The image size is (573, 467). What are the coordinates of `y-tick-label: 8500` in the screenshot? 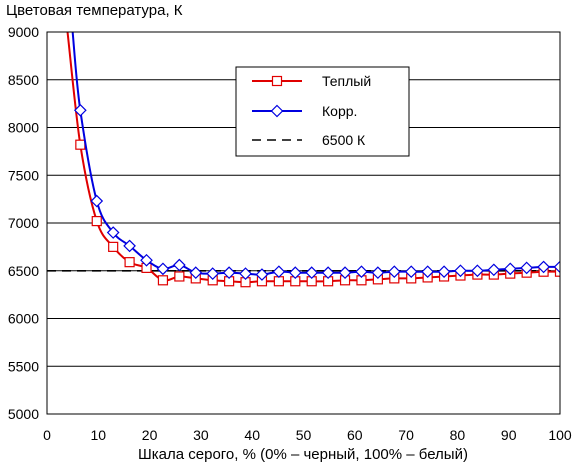 It's located at (23, 80).